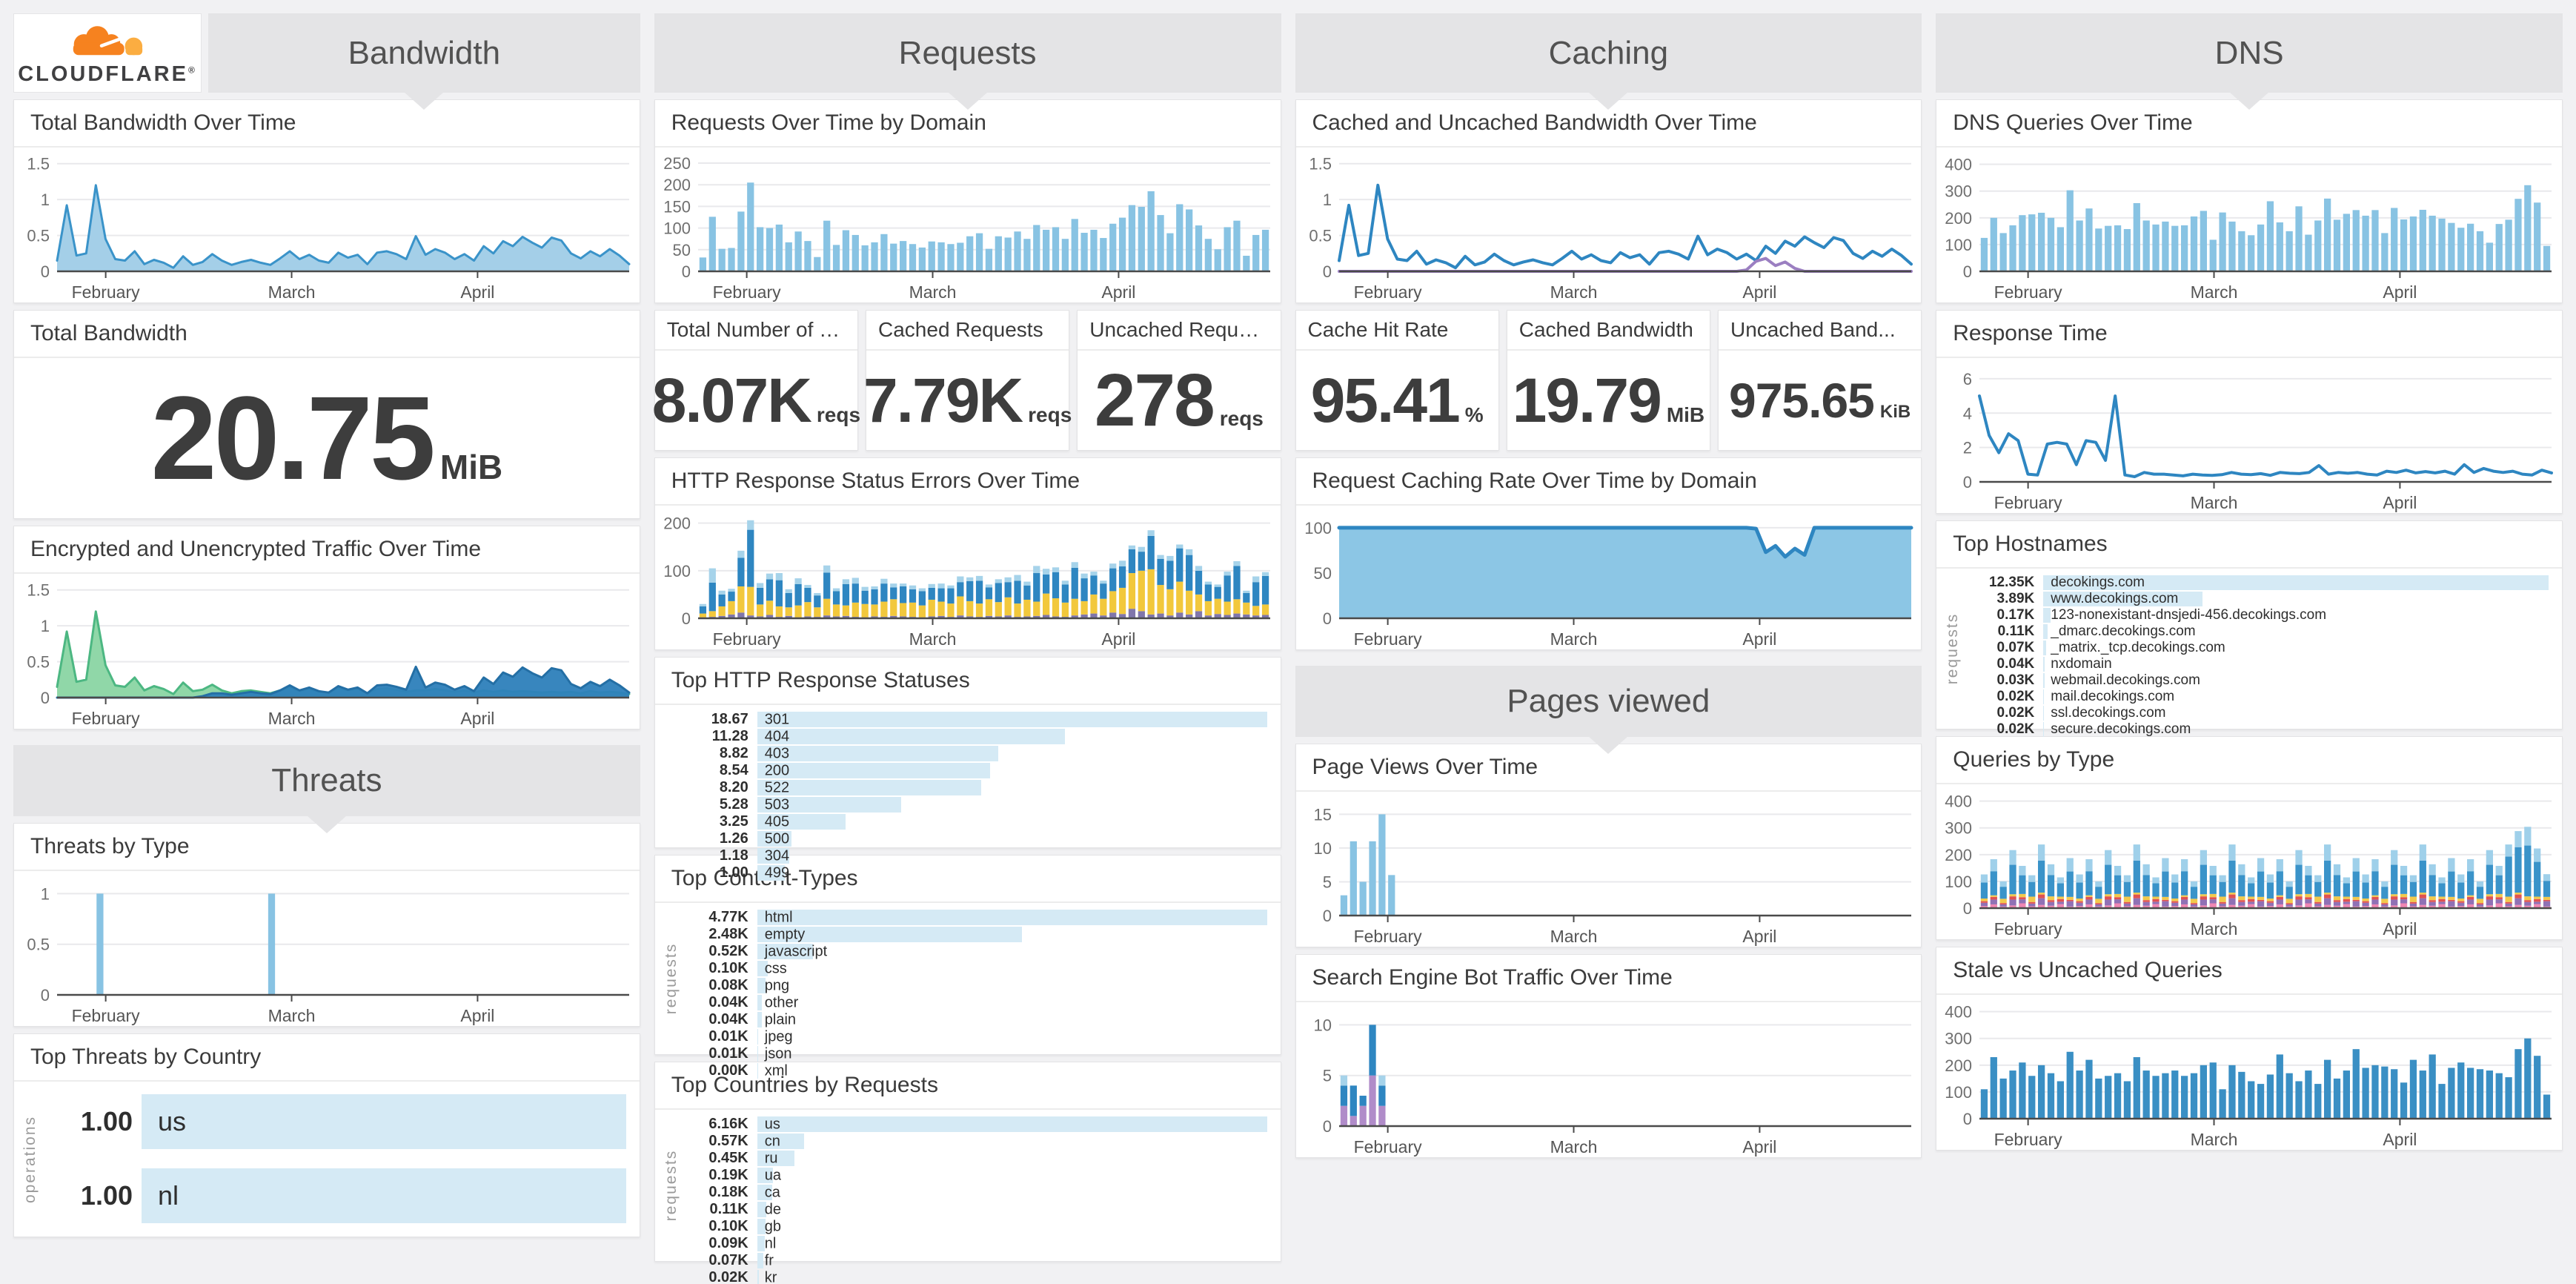 The width and height of the screenshot is (2576, 1284). I want to click on list-item: 0.45K ru, so click(977, 1158).